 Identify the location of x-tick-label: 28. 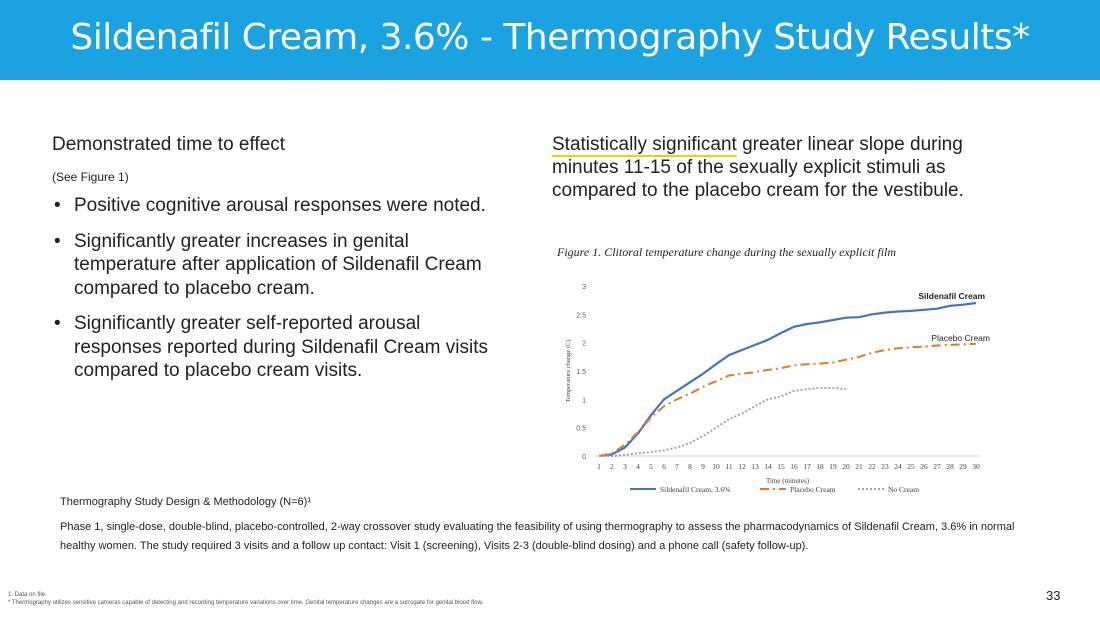
(950, 466).